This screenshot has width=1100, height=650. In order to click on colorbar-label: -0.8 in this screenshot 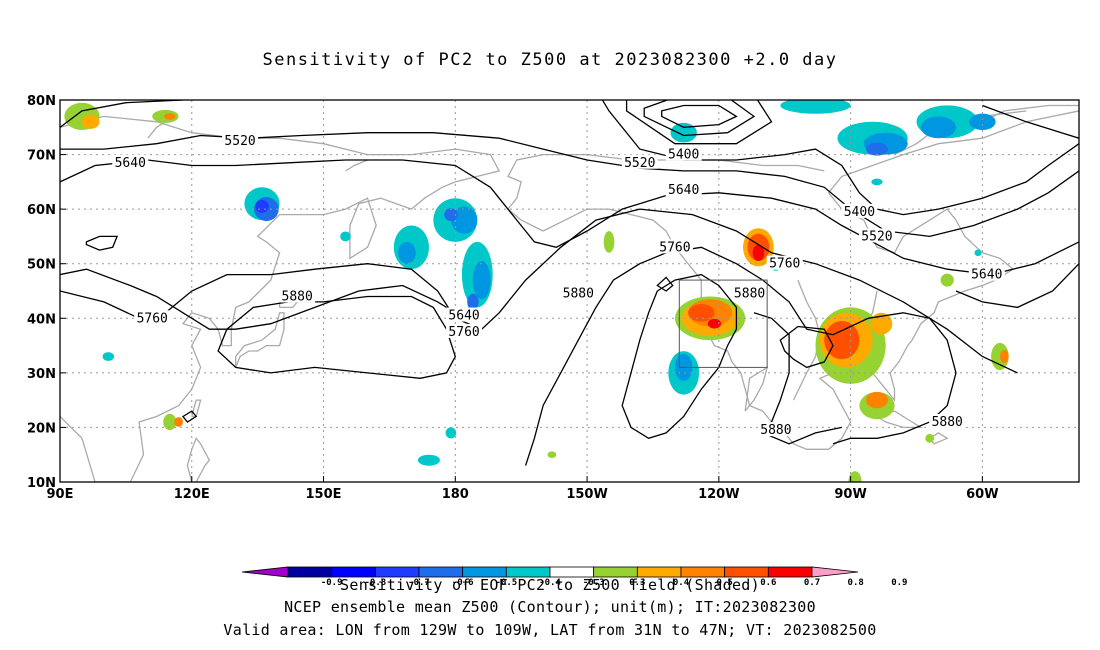, I will do `click(375, 583)`.